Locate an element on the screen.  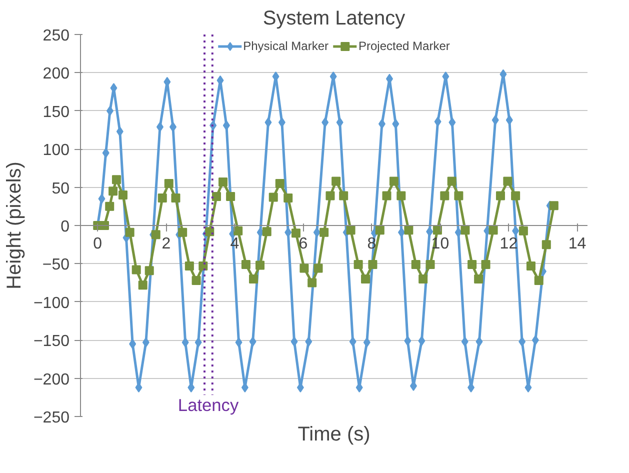
y-tick-label: 250 is located at coordinates (56, 36).